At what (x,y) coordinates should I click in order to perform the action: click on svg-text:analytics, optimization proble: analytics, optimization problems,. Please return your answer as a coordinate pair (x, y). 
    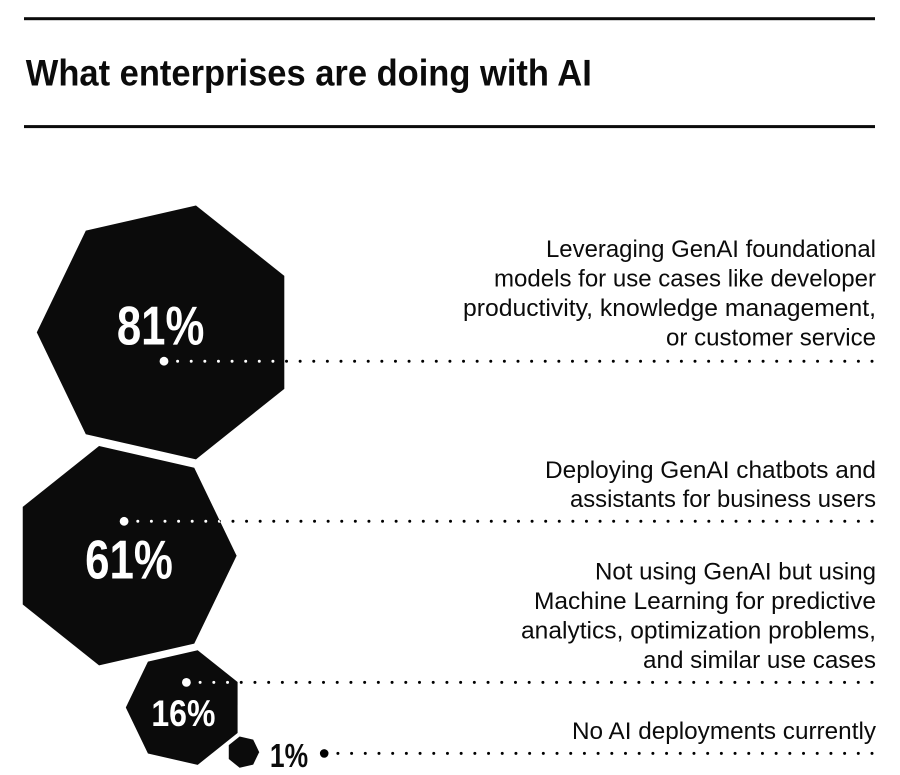
    Looking at the image, I should click on (698, 631).